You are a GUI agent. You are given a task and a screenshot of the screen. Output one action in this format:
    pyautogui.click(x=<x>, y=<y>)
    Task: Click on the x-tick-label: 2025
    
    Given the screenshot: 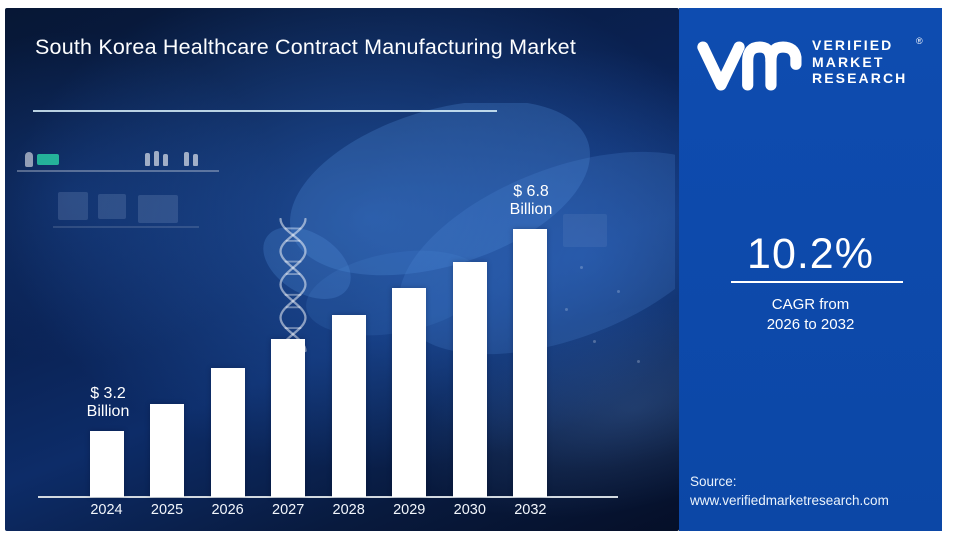 What is the action you would take?
    pyautogui.click(x=167, y=510)
    